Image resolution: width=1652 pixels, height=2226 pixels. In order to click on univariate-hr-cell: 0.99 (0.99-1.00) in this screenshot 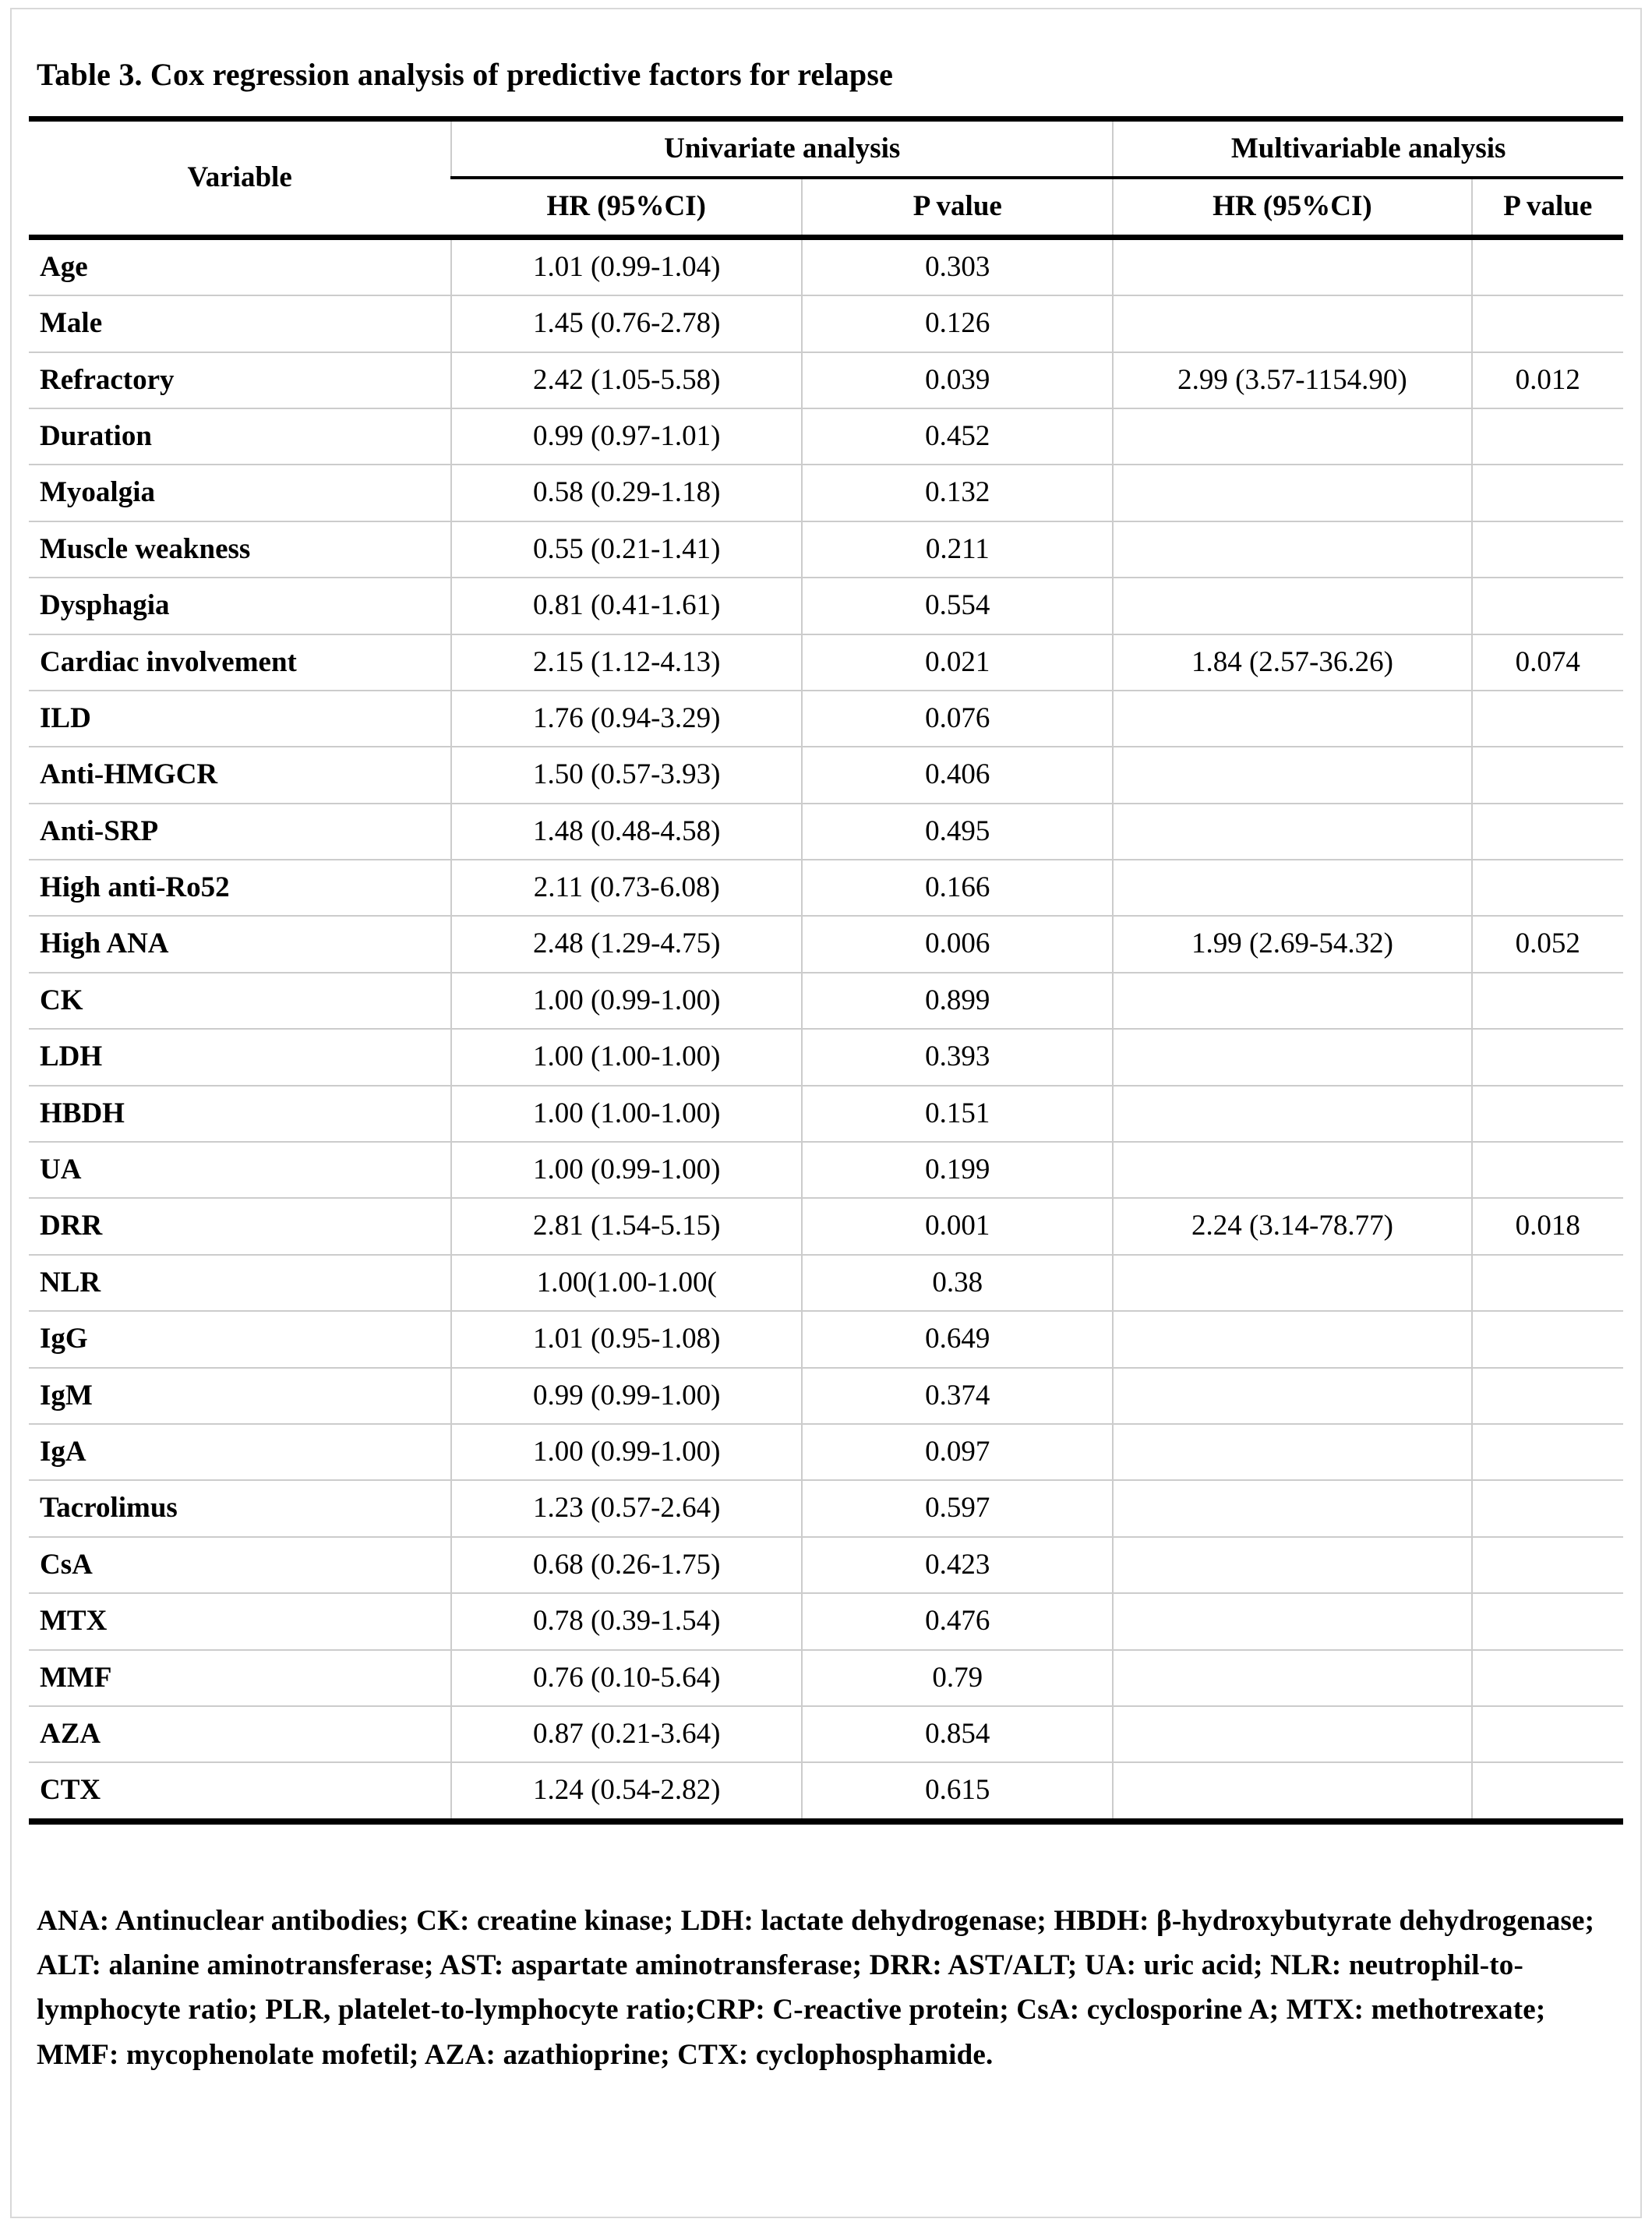, I will do `click(627, 1396)`.